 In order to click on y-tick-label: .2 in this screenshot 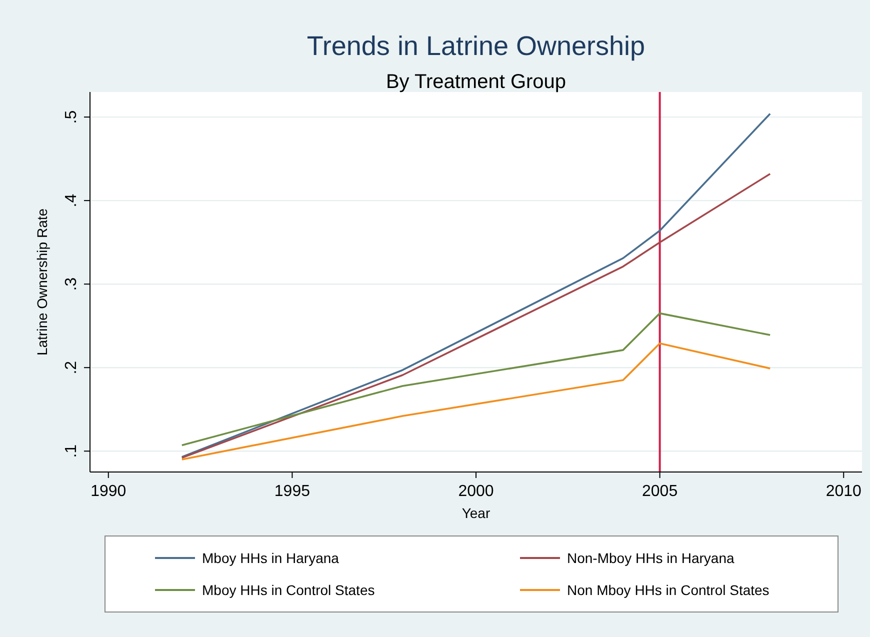, I will do `click(71, 367)`.